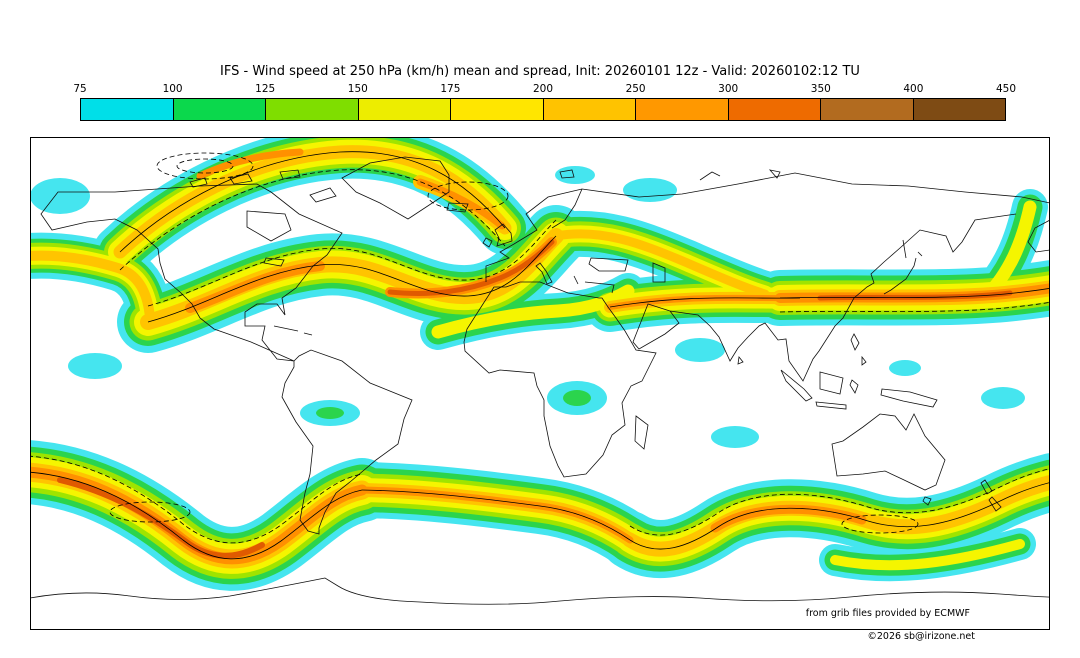 The width and height of the screenshot is (1080, 658). I want to click on colorbar-tick: 150, so click(357, 89).